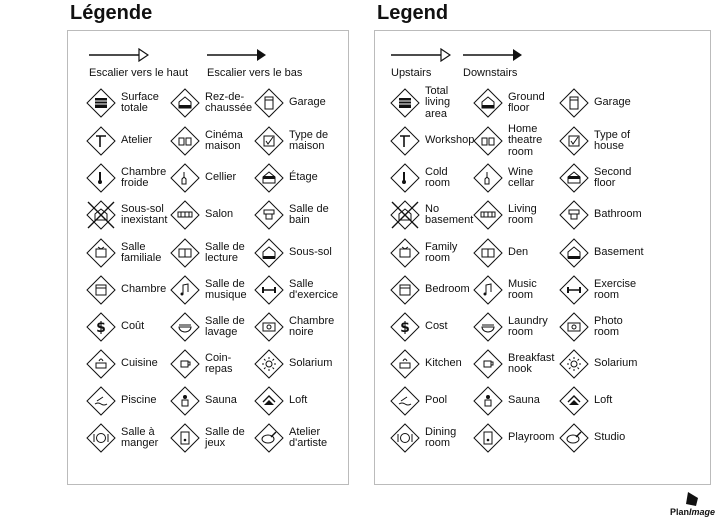  I want to click on legend-item-music: Salle de musique, so click(208, 290).